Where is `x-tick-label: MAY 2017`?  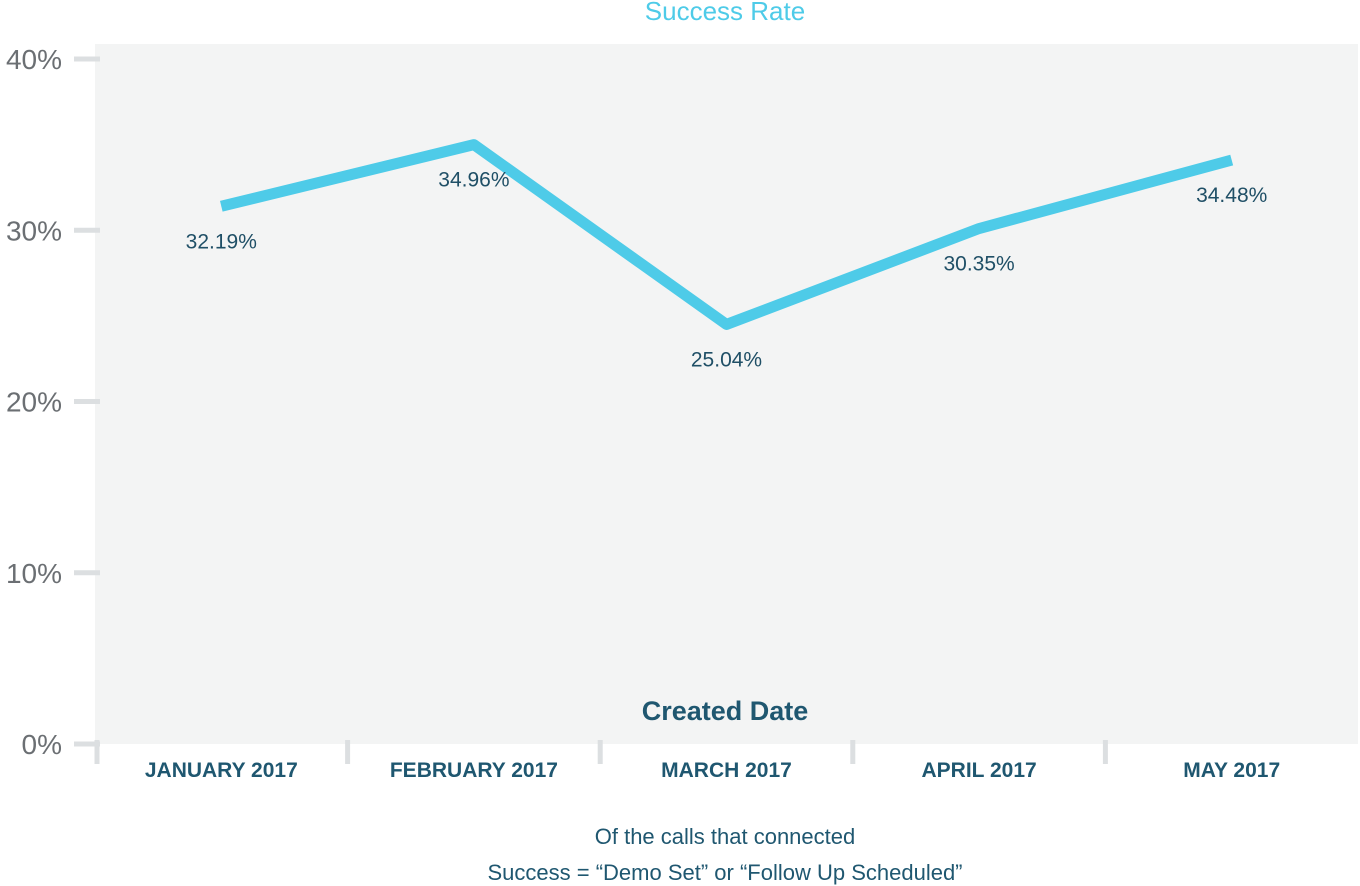
x-tick-label: MAY 2017 is located at coordinates (1231, 770).